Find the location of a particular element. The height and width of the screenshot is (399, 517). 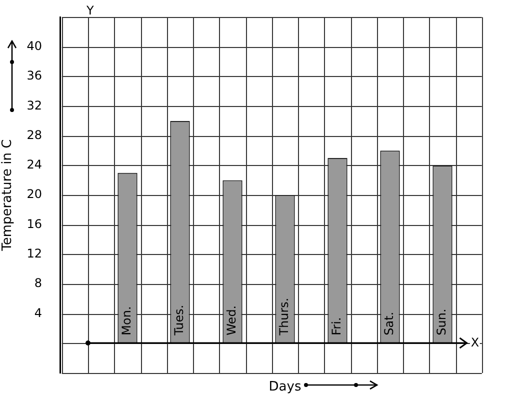

y-tick-label: 16 is located at coordinates (34, 223).